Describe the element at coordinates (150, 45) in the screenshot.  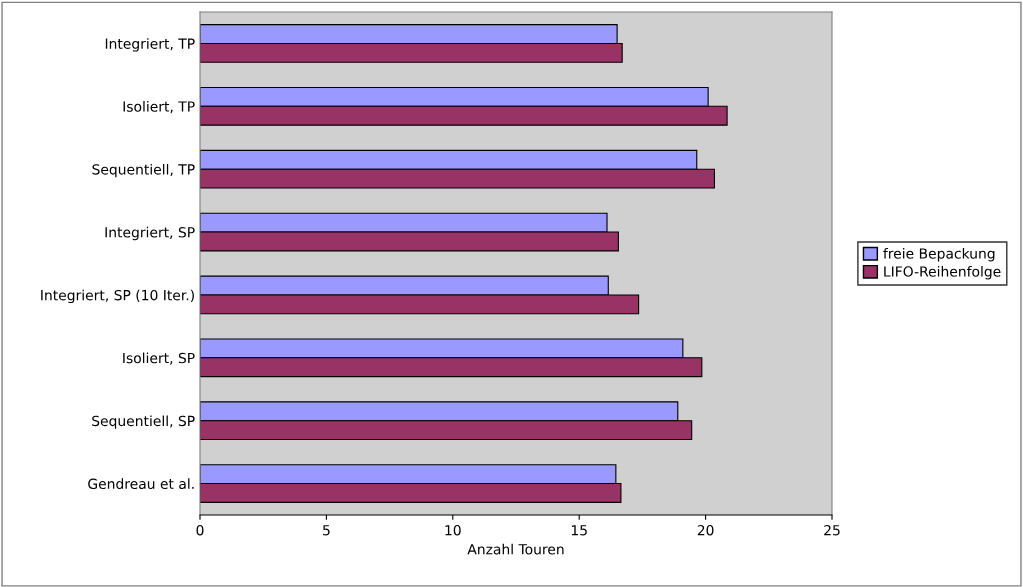
I see `y-tick-label: Integriert, TP` at that location.